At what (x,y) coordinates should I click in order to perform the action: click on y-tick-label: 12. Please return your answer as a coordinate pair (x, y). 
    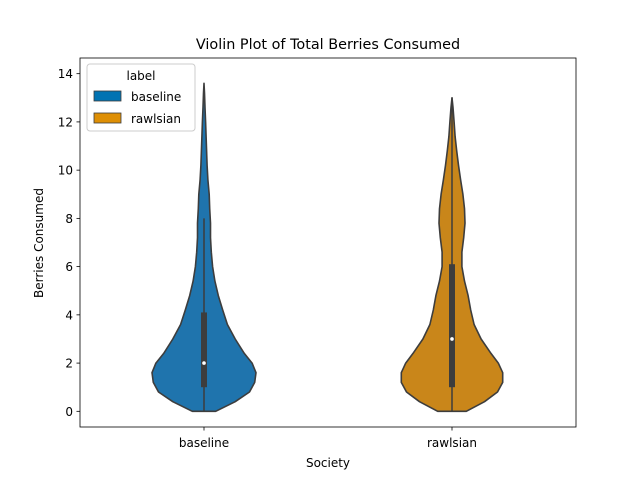
    Looking at the image, I should click on (65, 122).